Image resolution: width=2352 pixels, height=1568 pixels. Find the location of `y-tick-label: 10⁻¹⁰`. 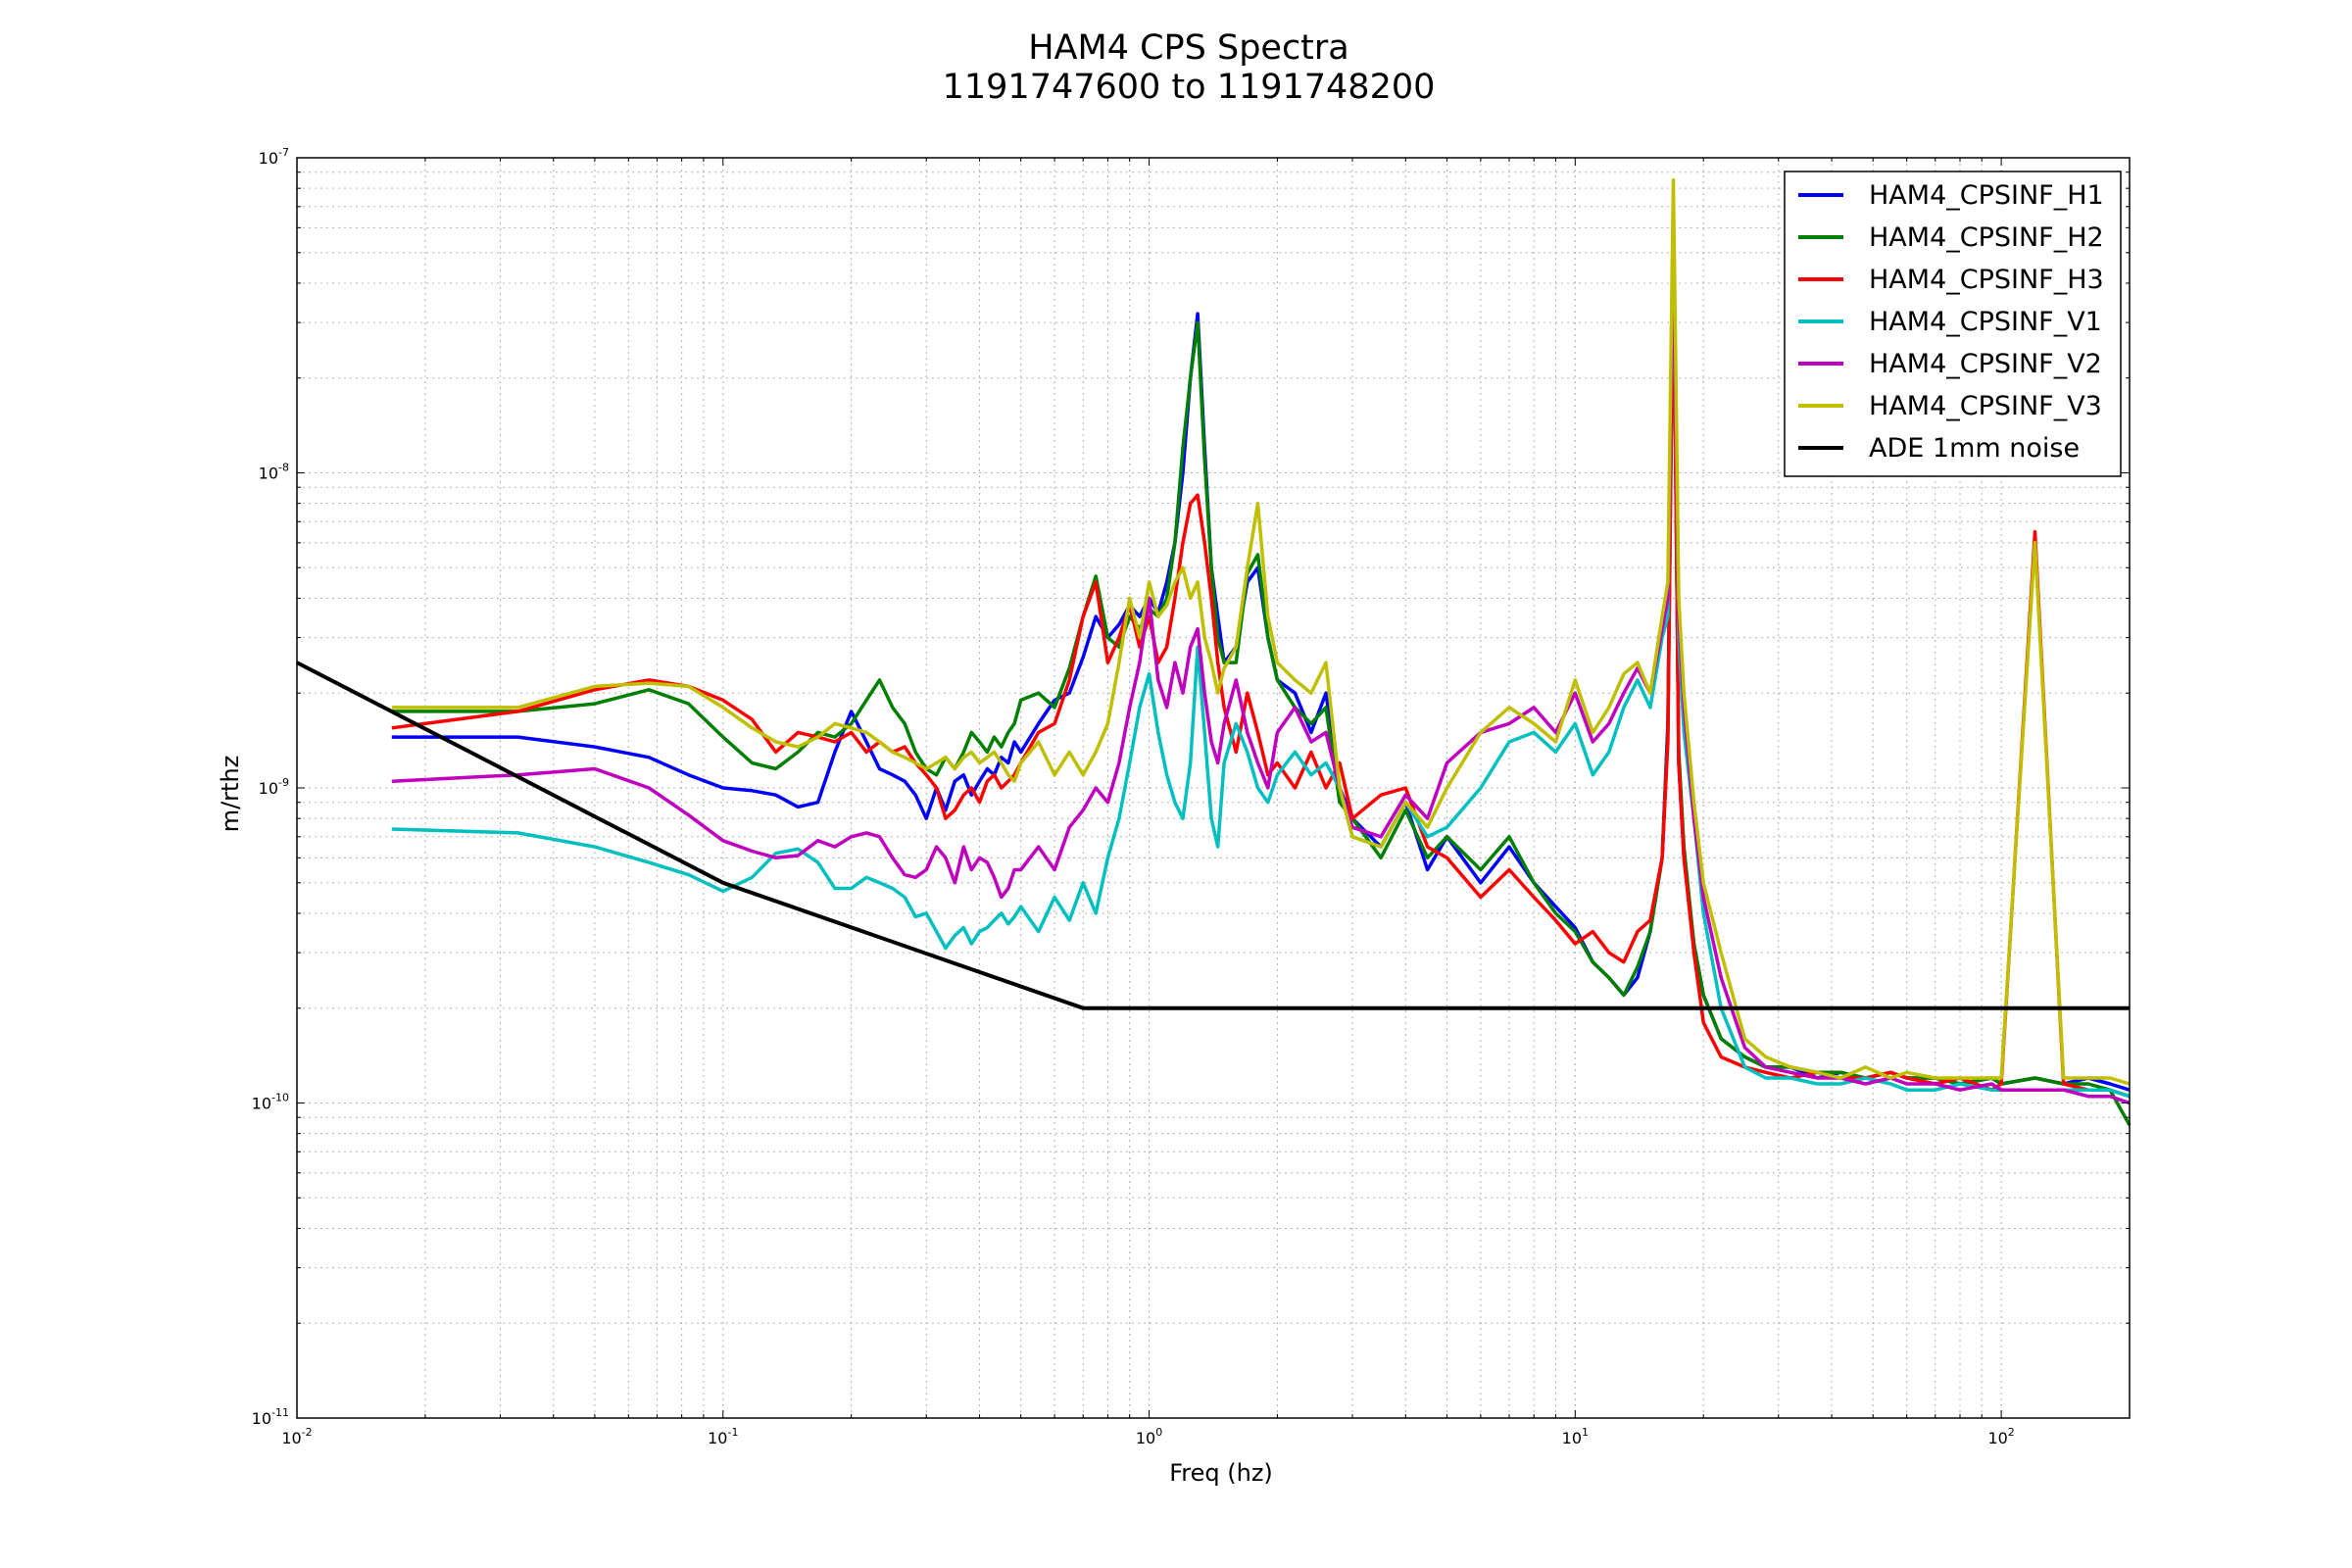

y-tick-label: 10⁻¹⁰ is located at coordinates (270, 1102).